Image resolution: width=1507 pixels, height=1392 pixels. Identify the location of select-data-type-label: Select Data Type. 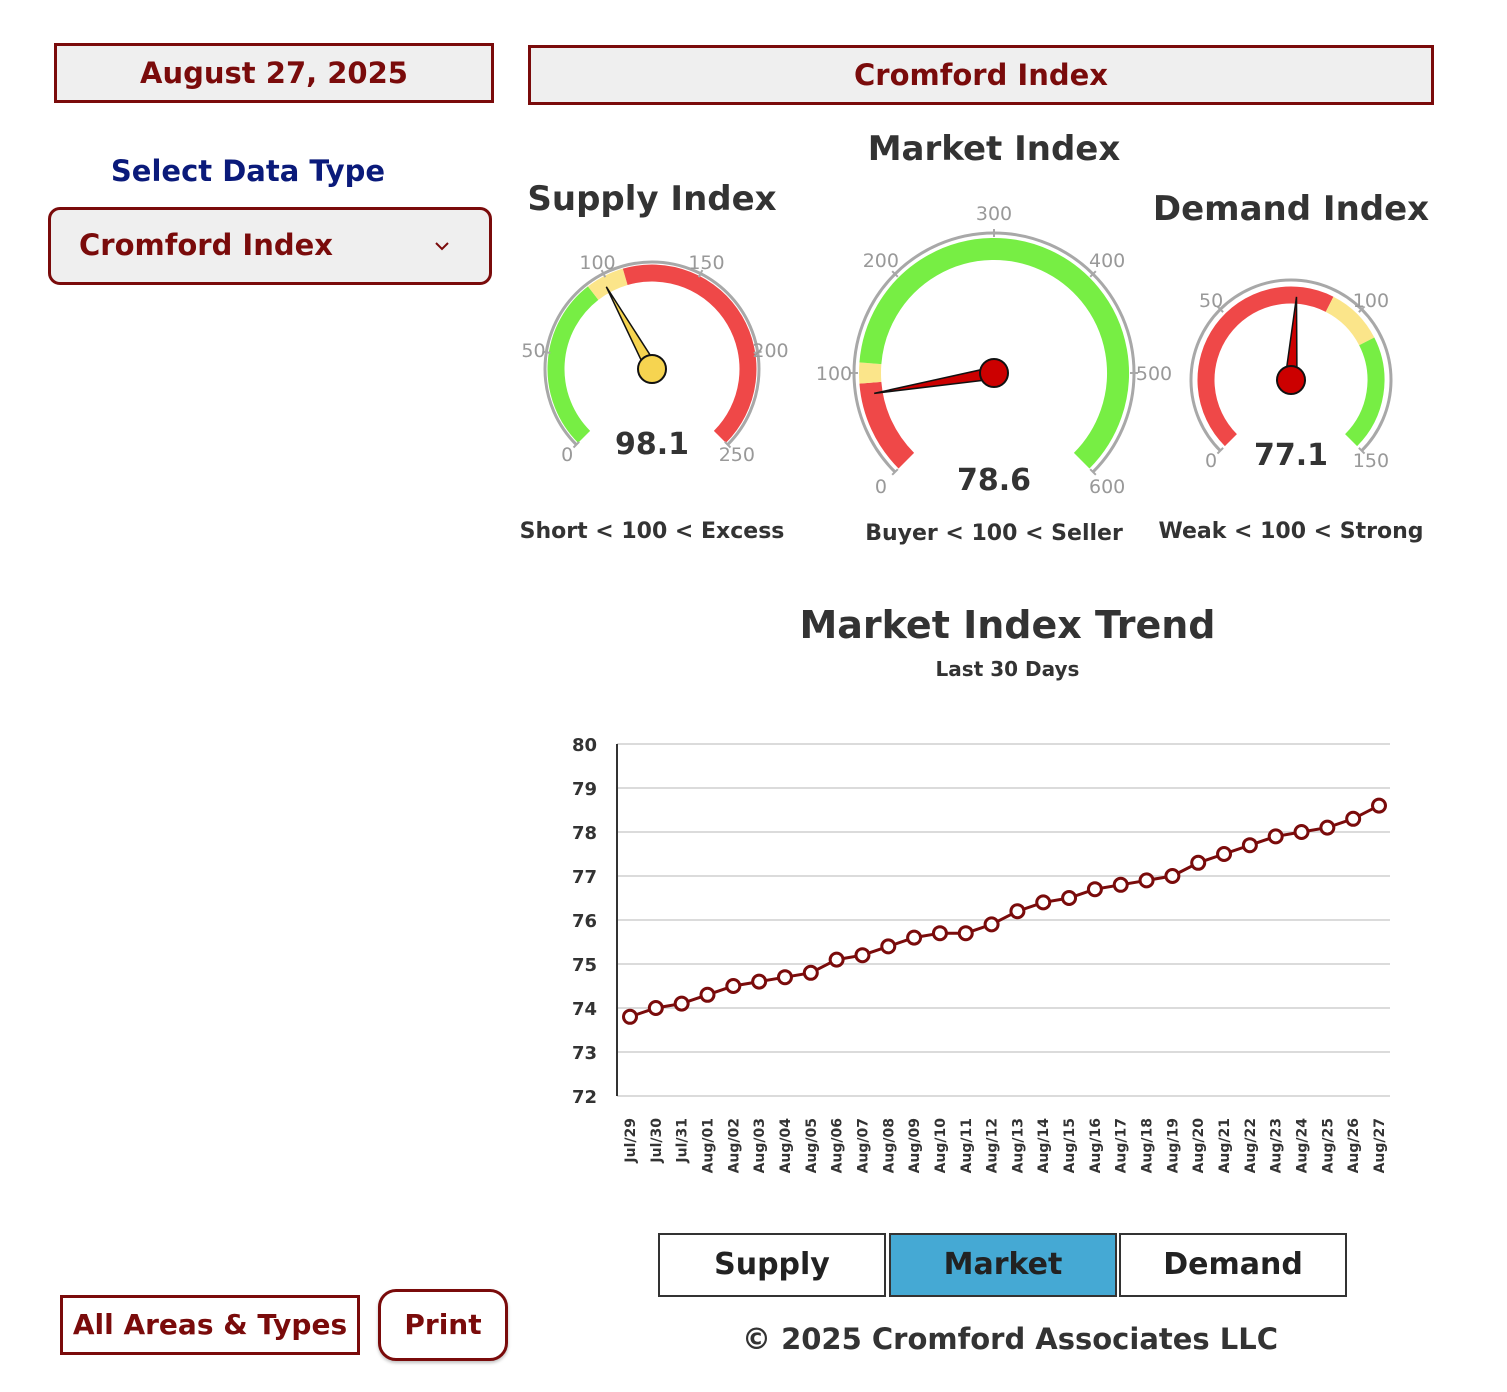
(248, 171).